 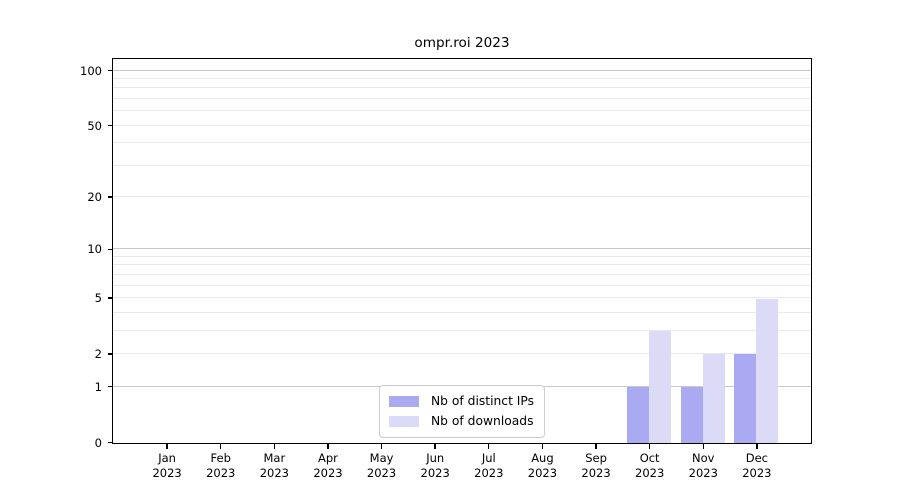 What do you see at coordinates (542, 458) in the screenshot?
I see `x-axis-label-aug: Aug` at bounding box center [542, 458].